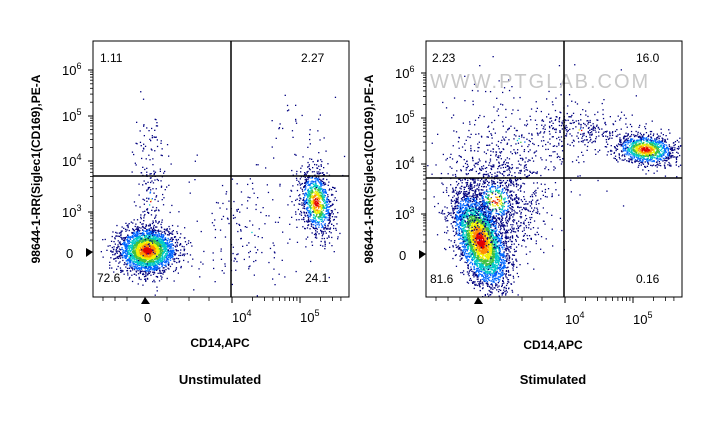 This screenshot has width=703, height=430. Describe the element at coordinates (71, 211) in the screenshot. I see `y-tick-label: 103` at that location.